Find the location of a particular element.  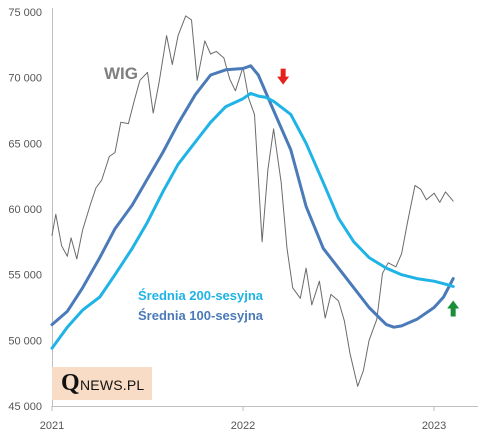

legend-ma100: Średnia 100-sesyjna is located at coordinates (201, 315).